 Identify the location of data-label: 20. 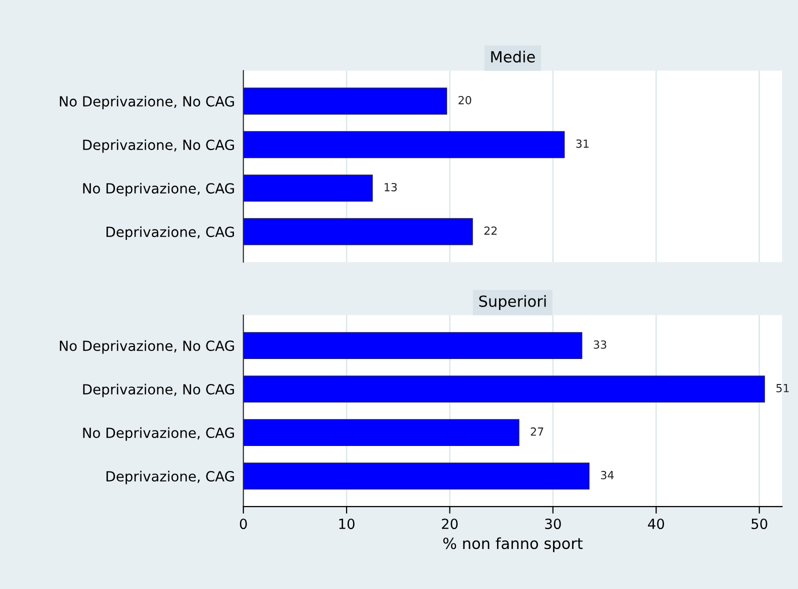
(465, 100).